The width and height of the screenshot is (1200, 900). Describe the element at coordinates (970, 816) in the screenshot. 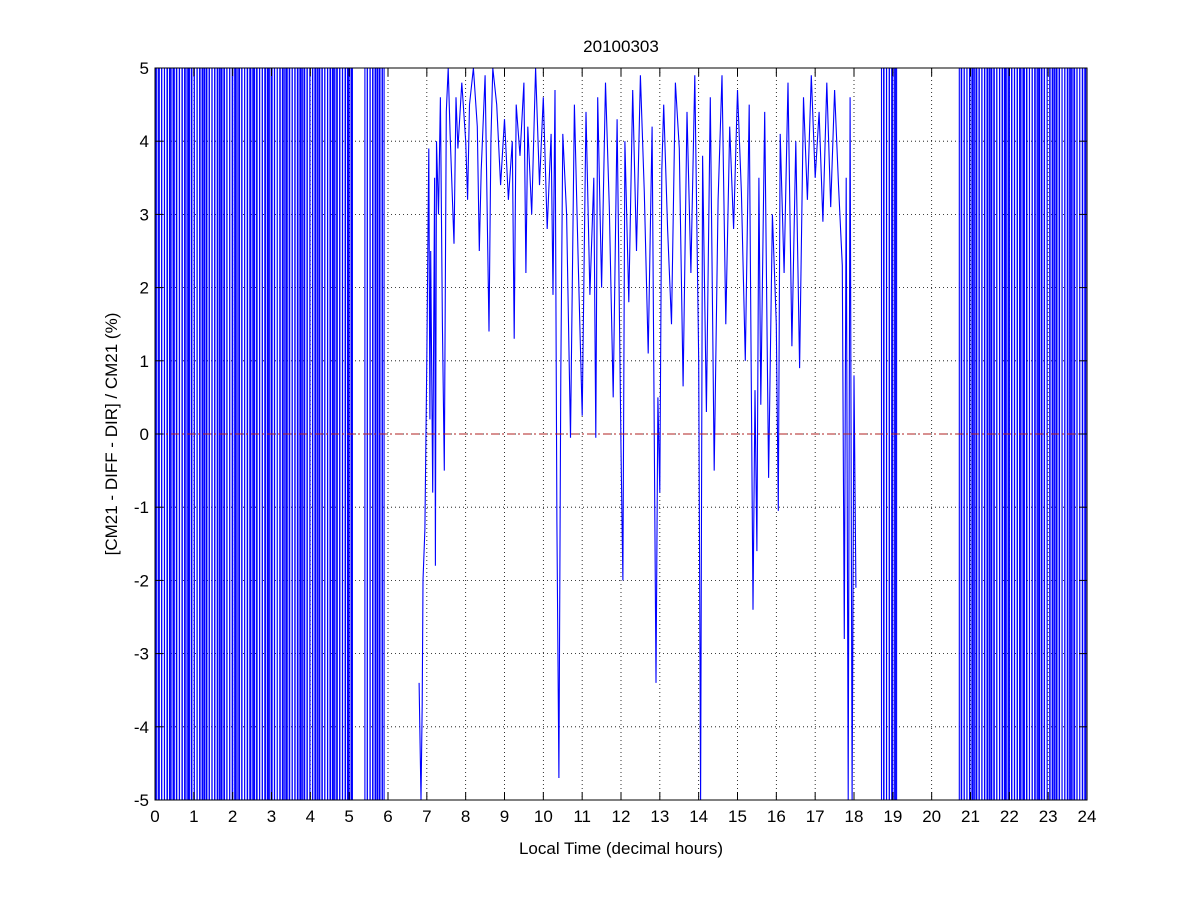

I see `x-tick-label: 21` at that location.